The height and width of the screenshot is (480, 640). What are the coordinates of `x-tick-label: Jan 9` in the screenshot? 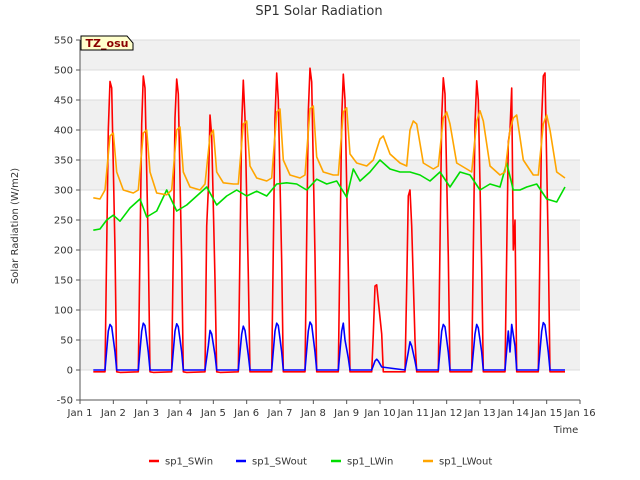 It's located at (346, 413).